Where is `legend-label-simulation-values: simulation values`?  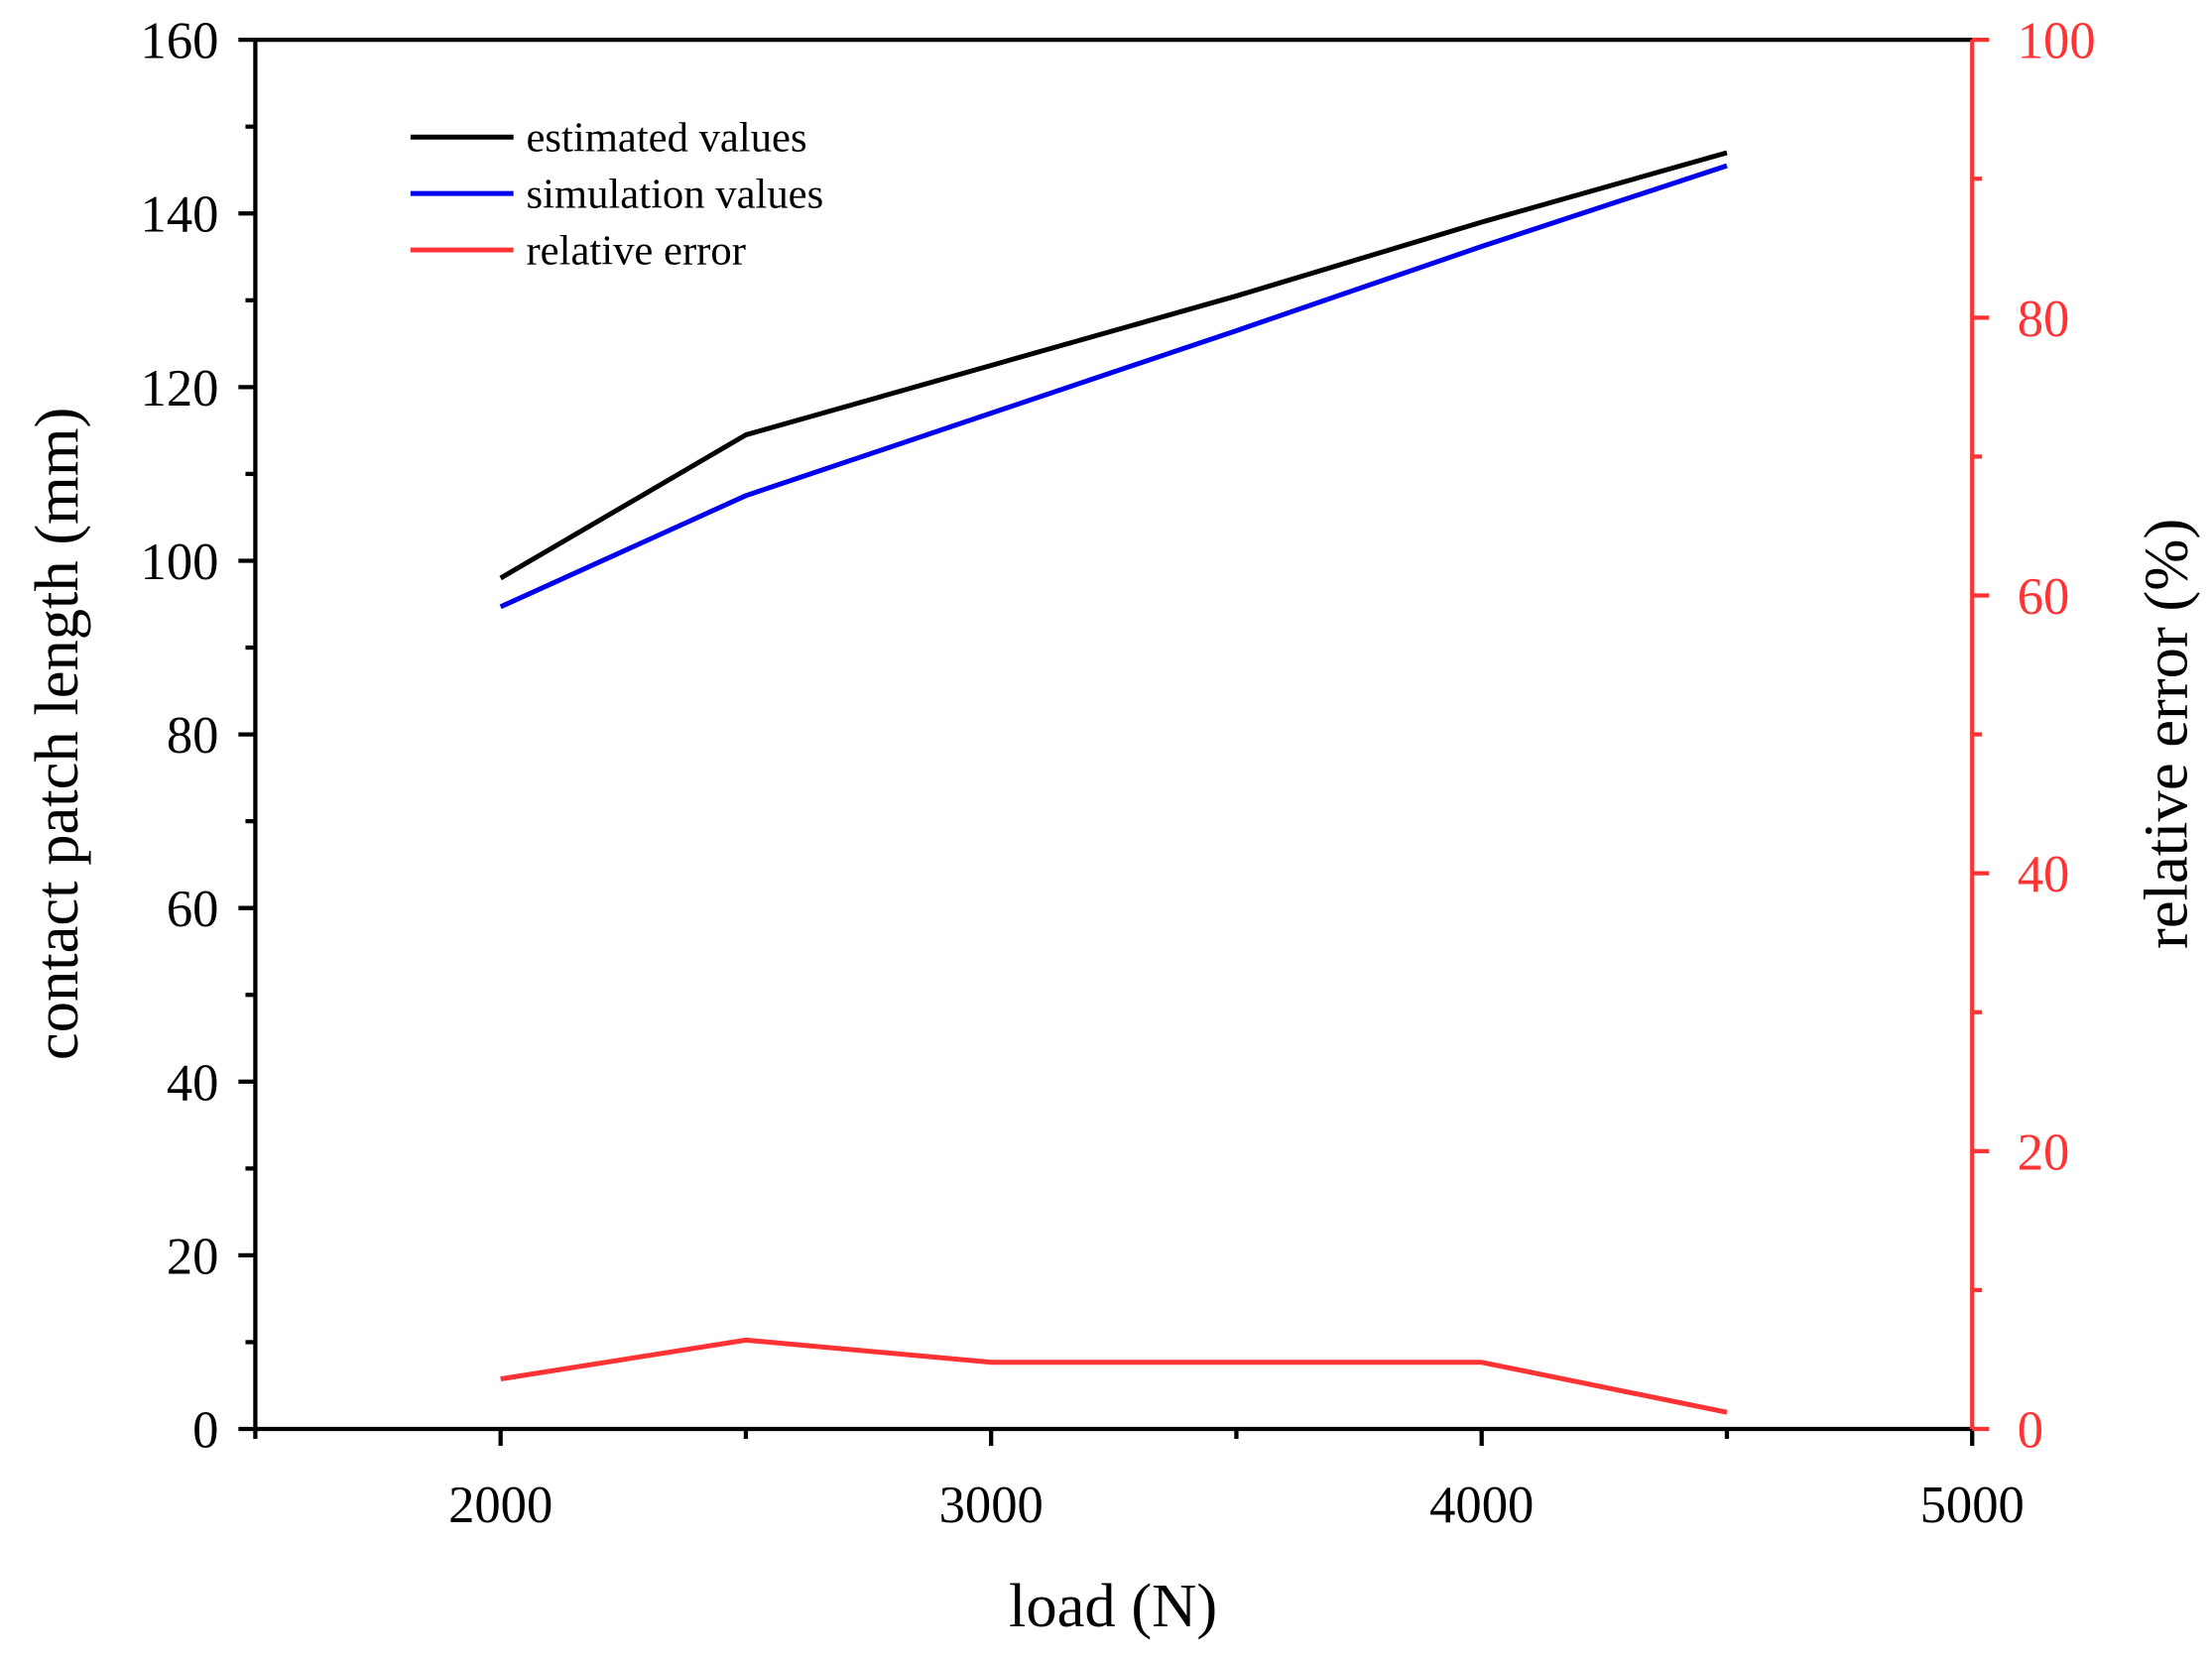 legend-label-simulation-values: simulation values is located at coordinates (674, 194).